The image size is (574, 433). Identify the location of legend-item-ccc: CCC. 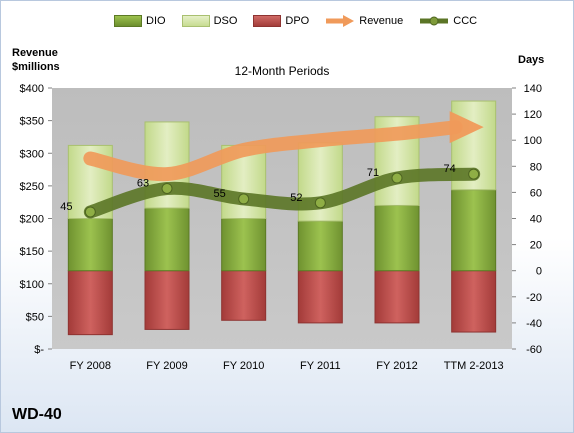
(448, 21).